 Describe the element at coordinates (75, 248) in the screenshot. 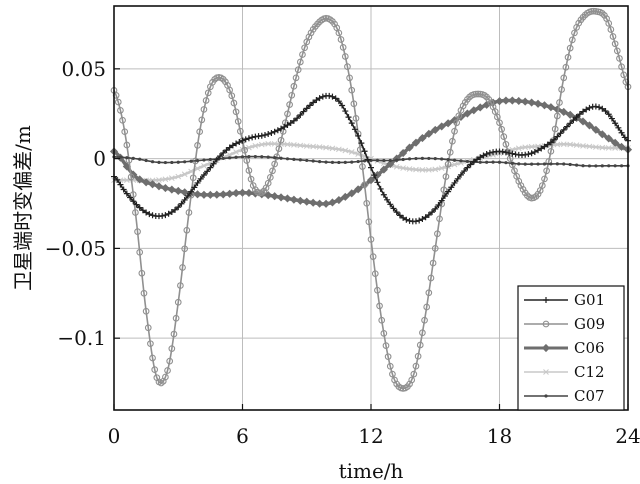

I see `y-tick-label: −0.05` at that location.